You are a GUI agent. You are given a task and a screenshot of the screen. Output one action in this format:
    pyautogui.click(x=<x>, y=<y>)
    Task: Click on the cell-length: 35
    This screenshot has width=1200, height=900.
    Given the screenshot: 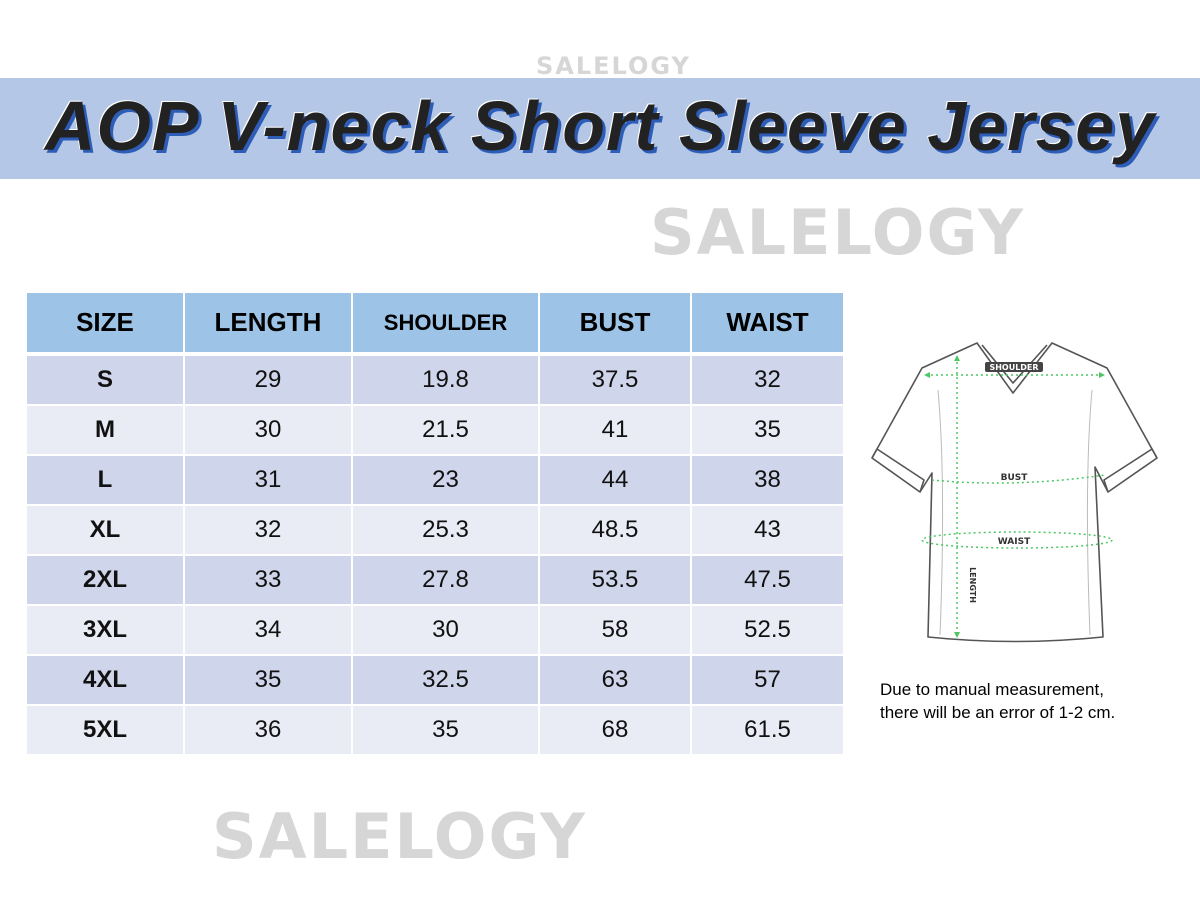 What is the action you would take?
    pyautogui.click(x=269, y=681)
    